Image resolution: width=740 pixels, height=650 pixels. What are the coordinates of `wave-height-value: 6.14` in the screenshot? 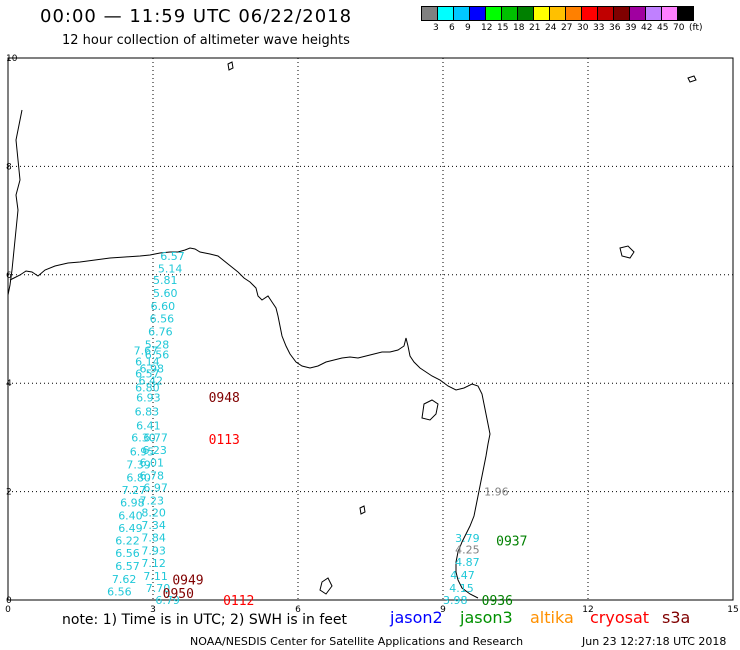 It's located at (147, 362).